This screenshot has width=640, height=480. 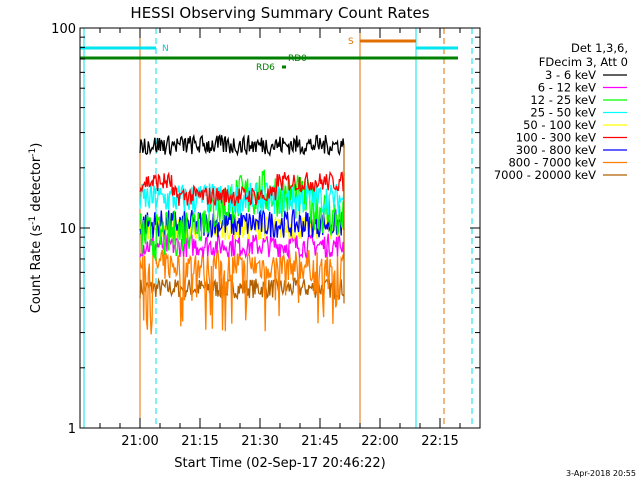 I want to click on y-tick-label-2: 100, so click(x=63, y=29).